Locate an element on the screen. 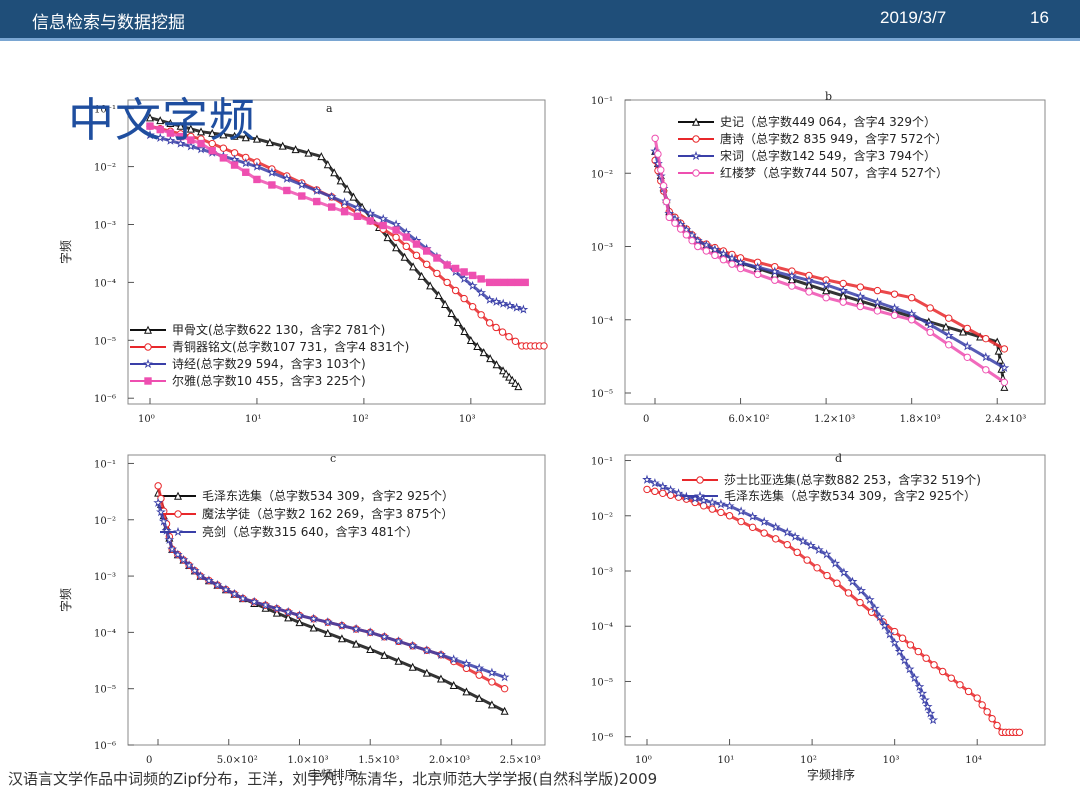 This screenshot has height=810, width=1080. legend-entry: 唐诗（总字数2 835 949，含字7 572个） is located at coordinates (833, 138).